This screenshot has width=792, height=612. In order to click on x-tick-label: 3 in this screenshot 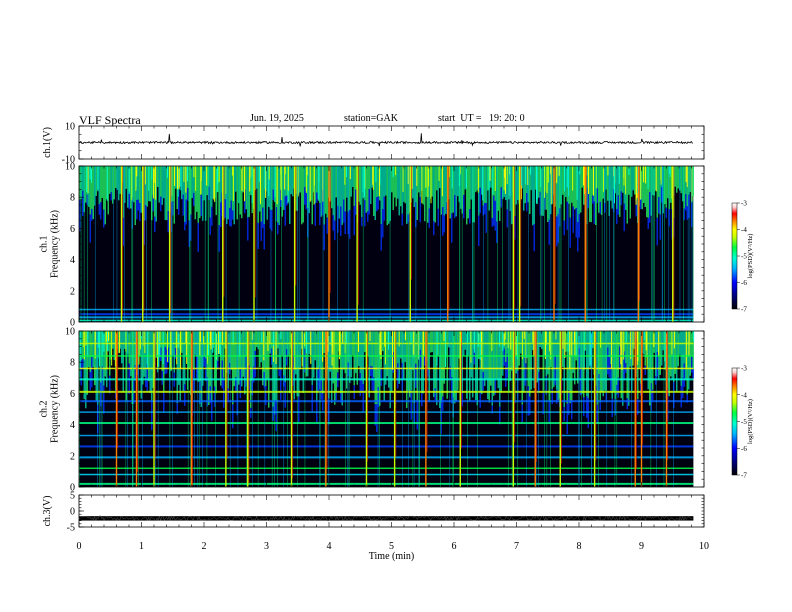, I will do `click(266, 546)`.